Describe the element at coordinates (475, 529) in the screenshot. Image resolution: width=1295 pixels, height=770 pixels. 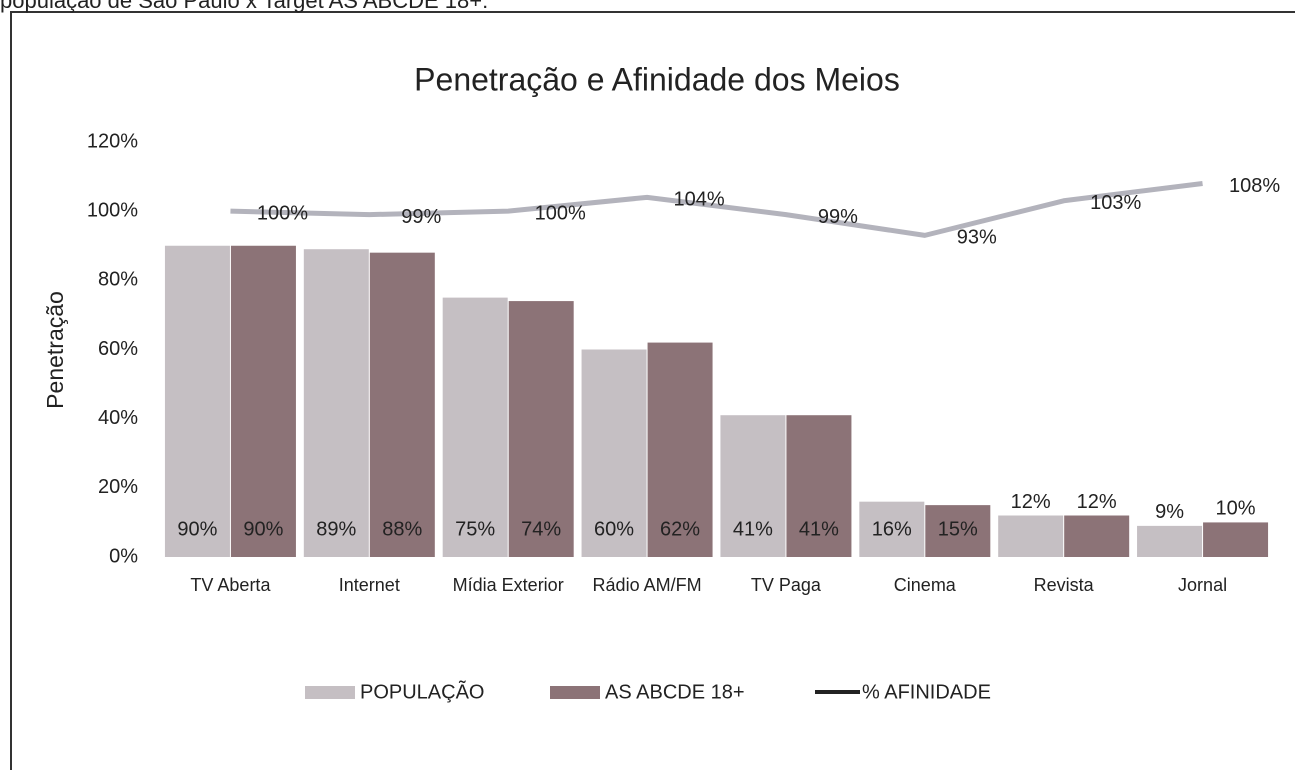
I see `data-label: 75%` at that location.